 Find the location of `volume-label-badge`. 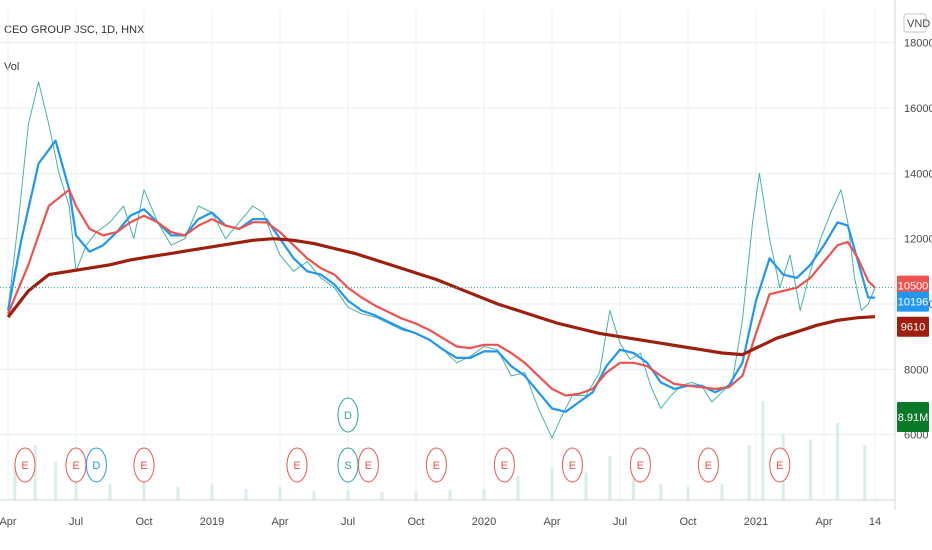

volume-label-badge is located at coordinates (913, 417).